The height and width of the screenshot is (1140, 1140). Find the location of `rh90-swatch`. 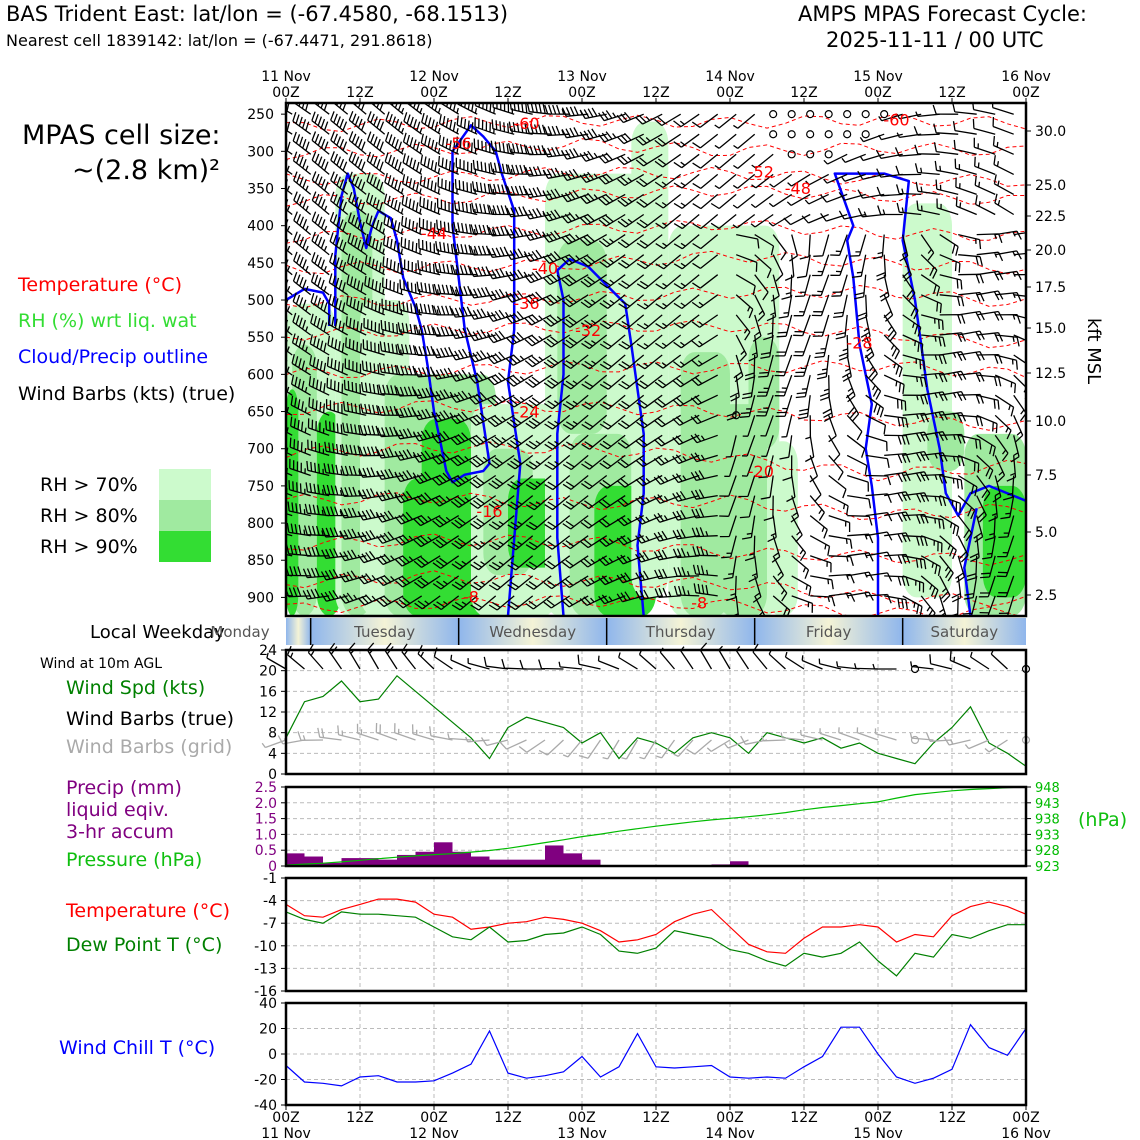

rh90-swatch is located at coordinates (185, 546).